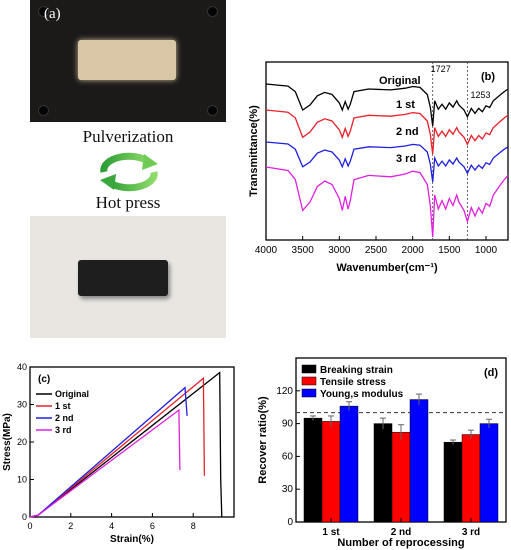  Describe the element at coordinates (405, 105) in the screenshot. I see `series-label: 1 st` at that location.